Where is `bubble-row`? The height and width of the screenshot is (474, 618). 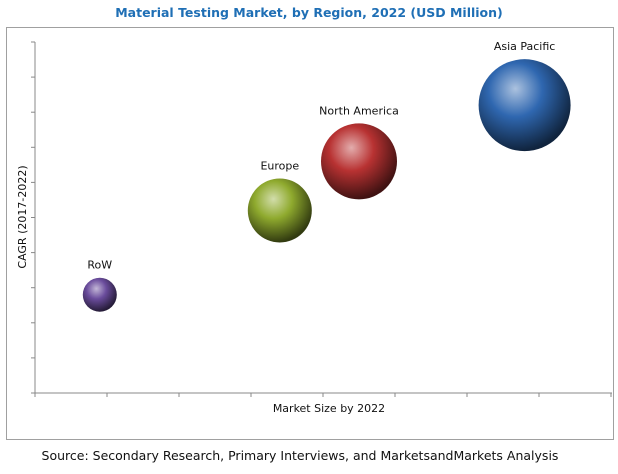
bubble-row is located at coordinates (99, 294).